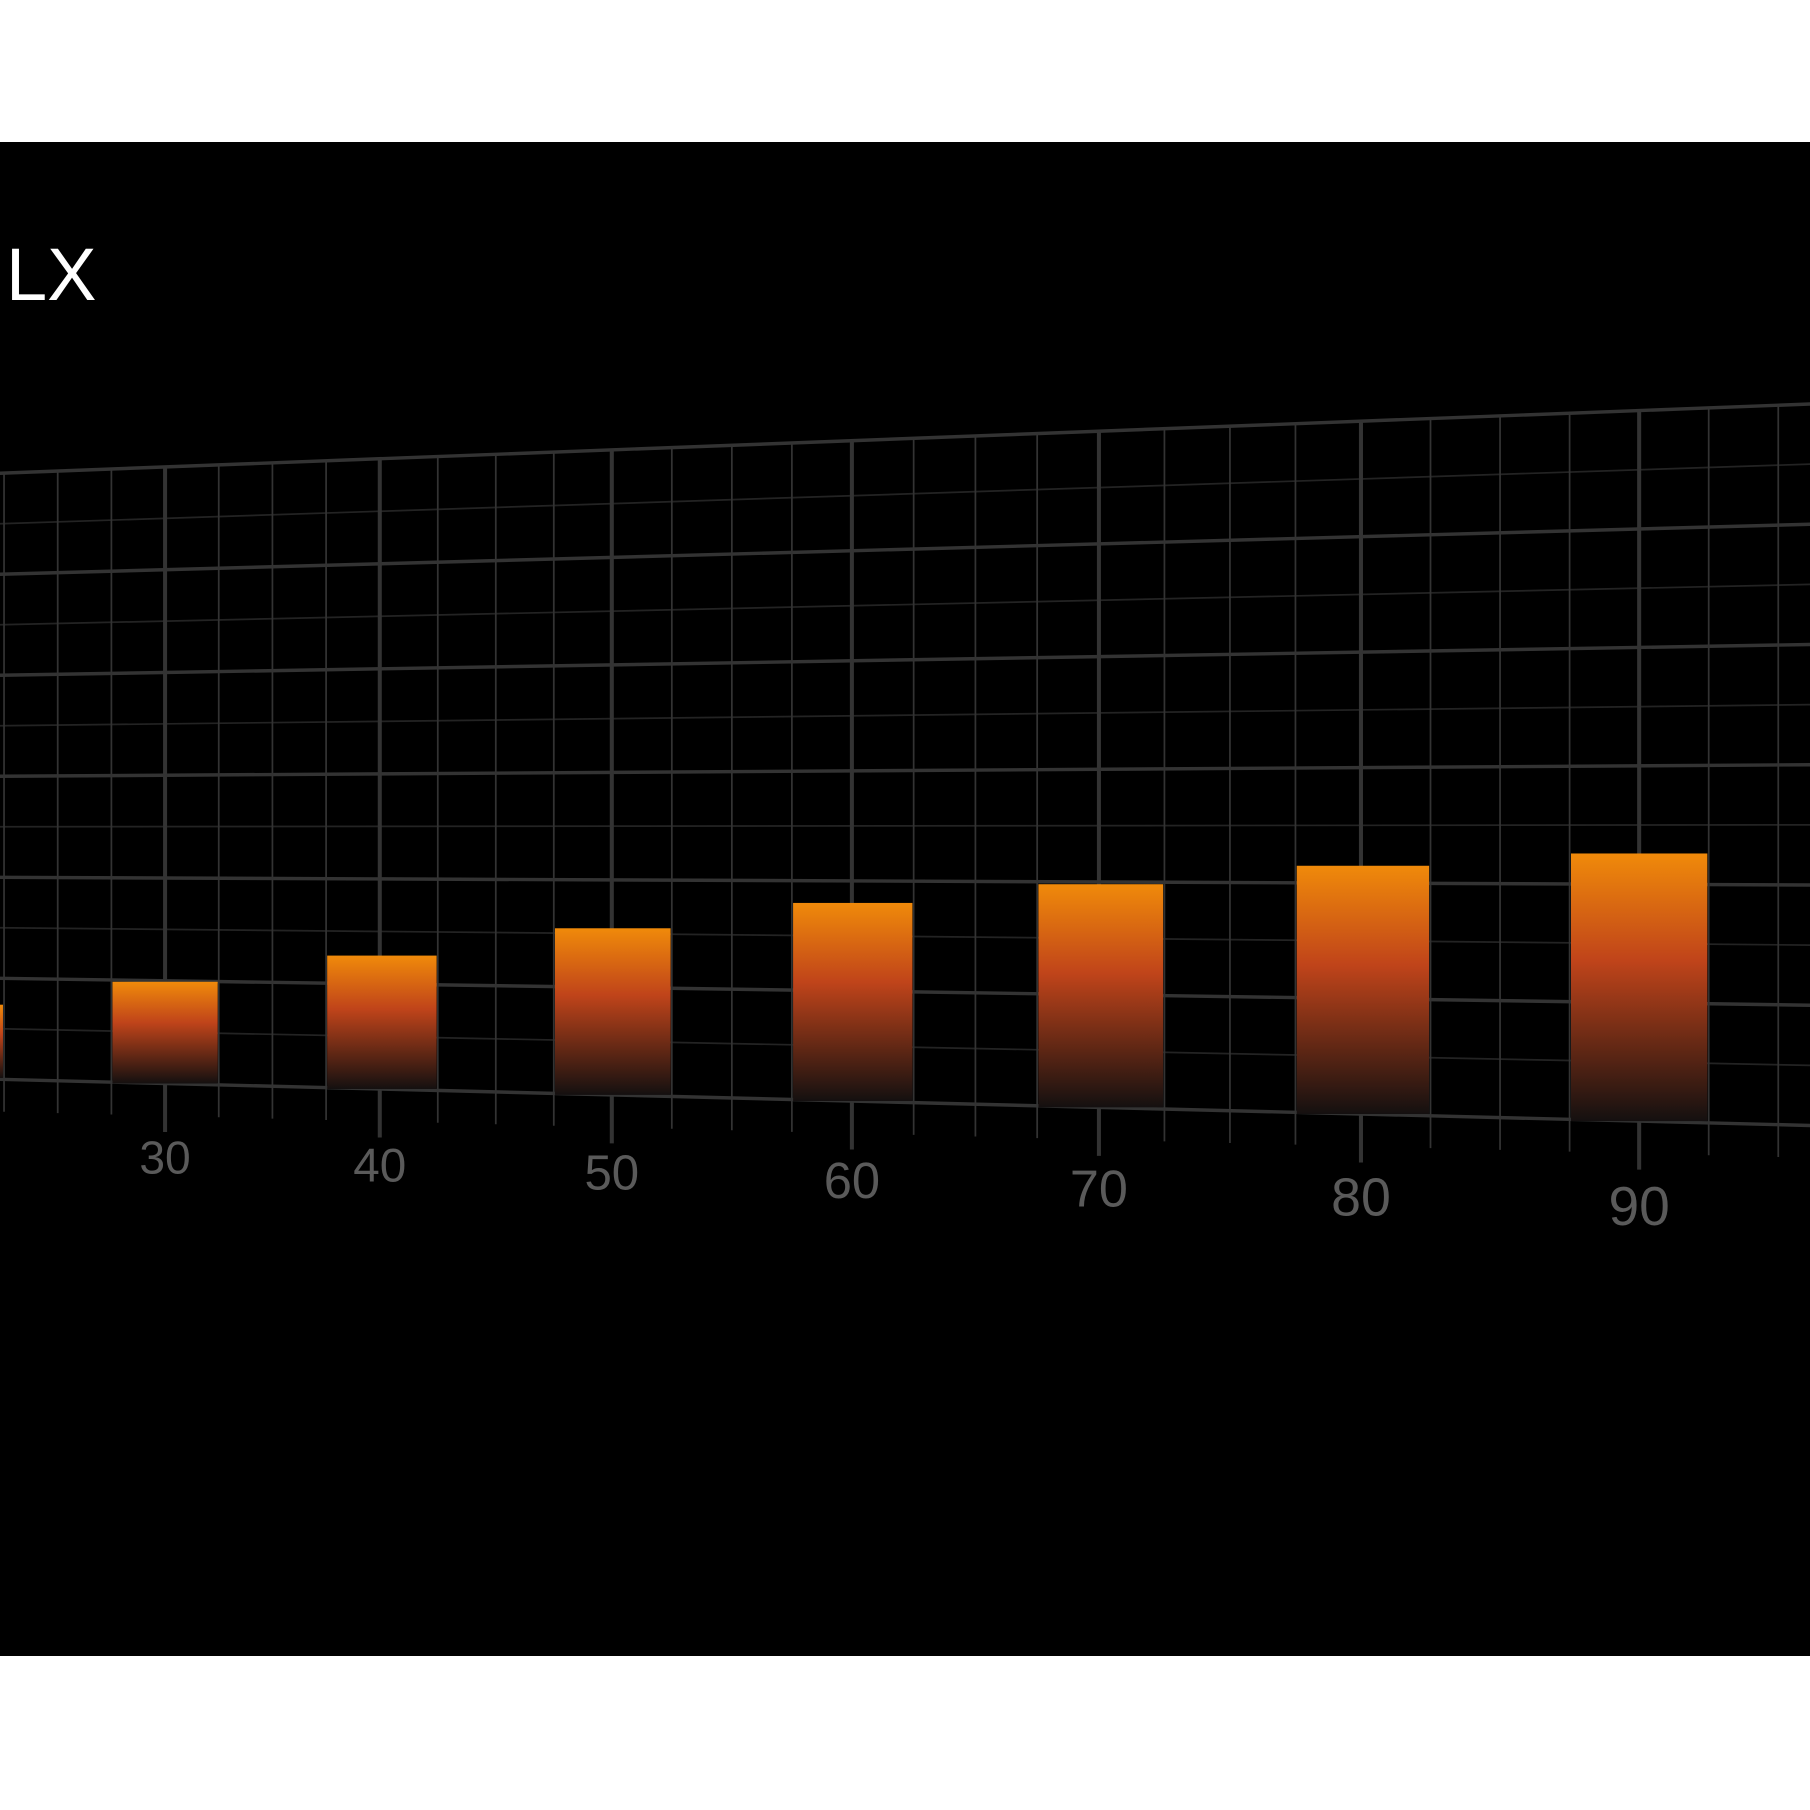 The image size is (1810, 1810). Describe the element at coordinates (904, 1184) in the screenshot. I see `x-tick-labels: 30 40 50 60 70 80 90` at that location.